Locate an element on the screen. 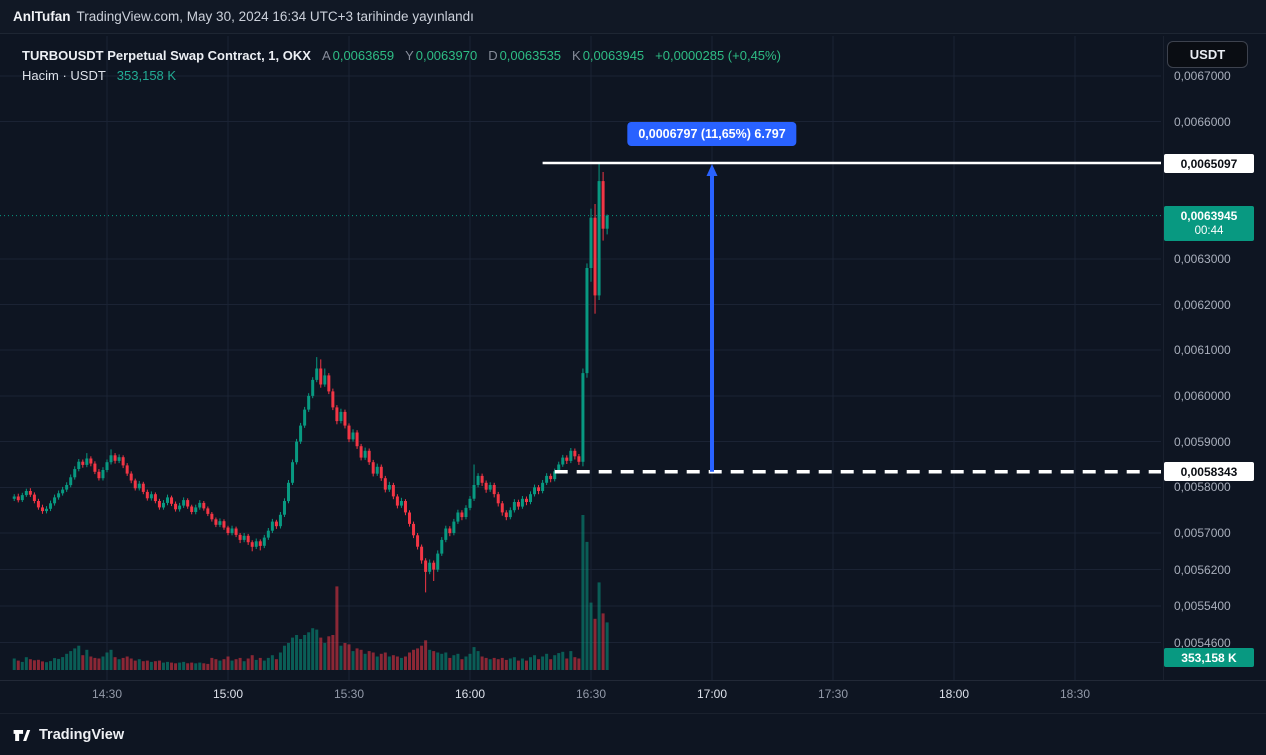  ohlc-open: A 0,0063659 is located at coordinates (358, 55).